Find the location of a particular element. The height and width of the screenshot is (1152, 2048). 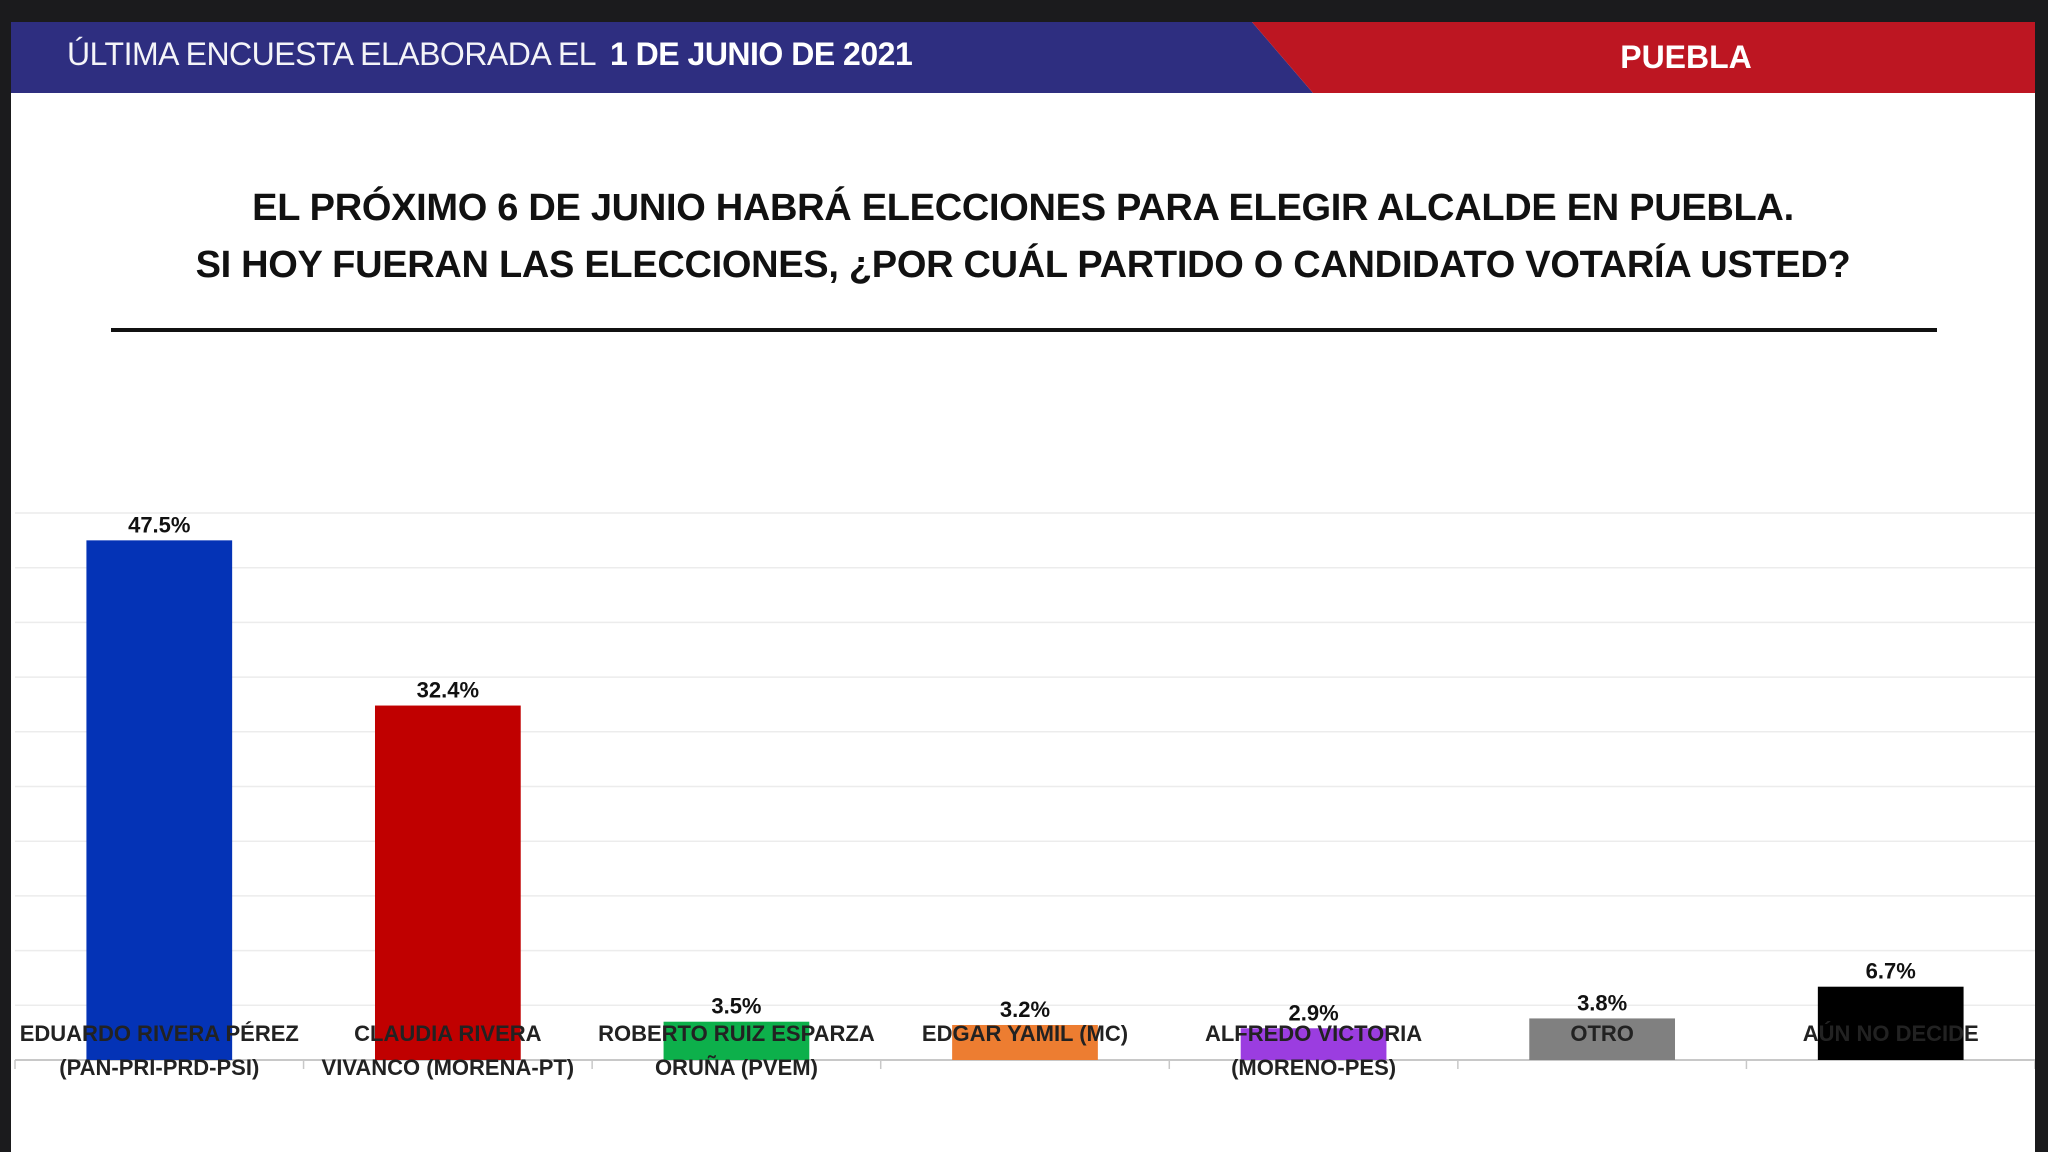

data-label-4: 2.9% is located at coordinates (1313, 1012).